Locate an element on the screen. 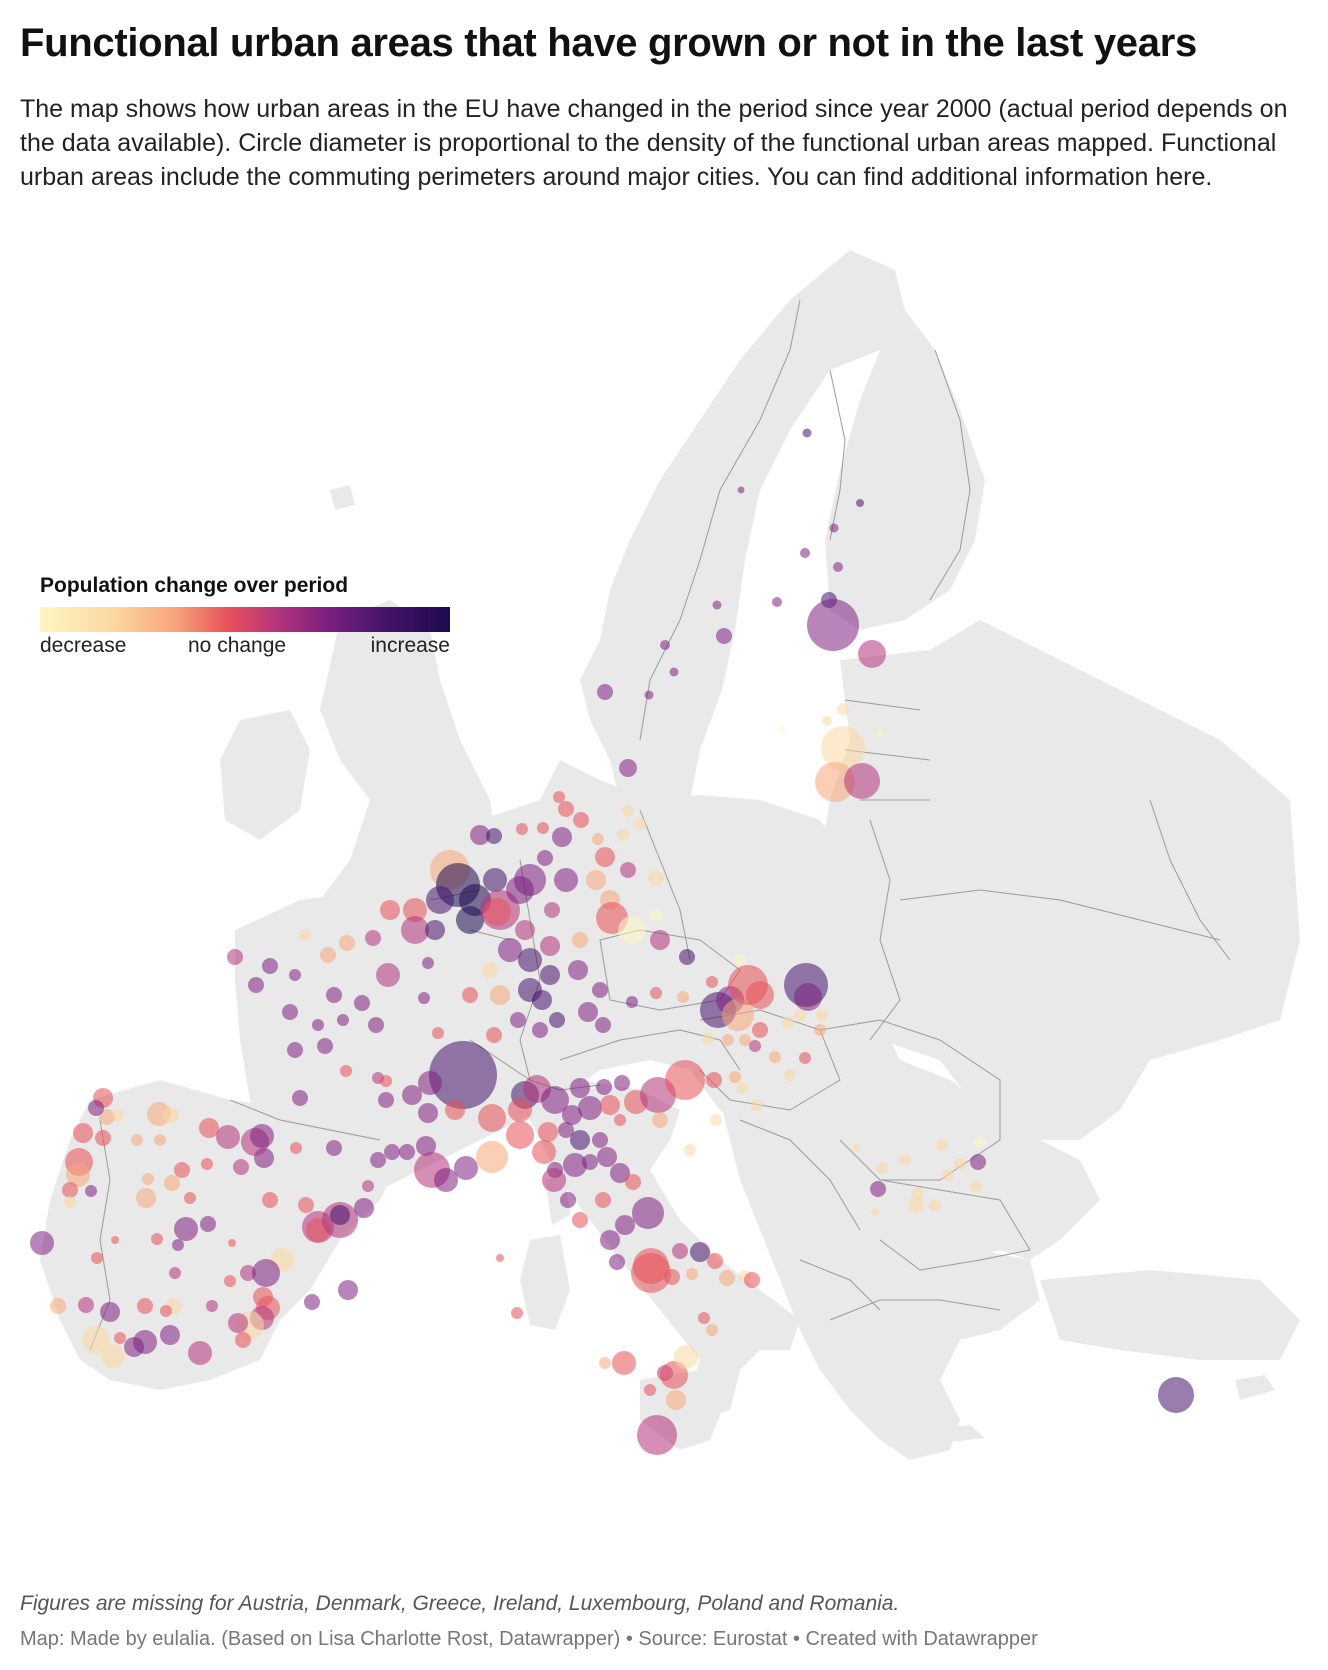 This screenshot has height=1670, width=1328. border-france-spain is located at coordinates (305, 1120).